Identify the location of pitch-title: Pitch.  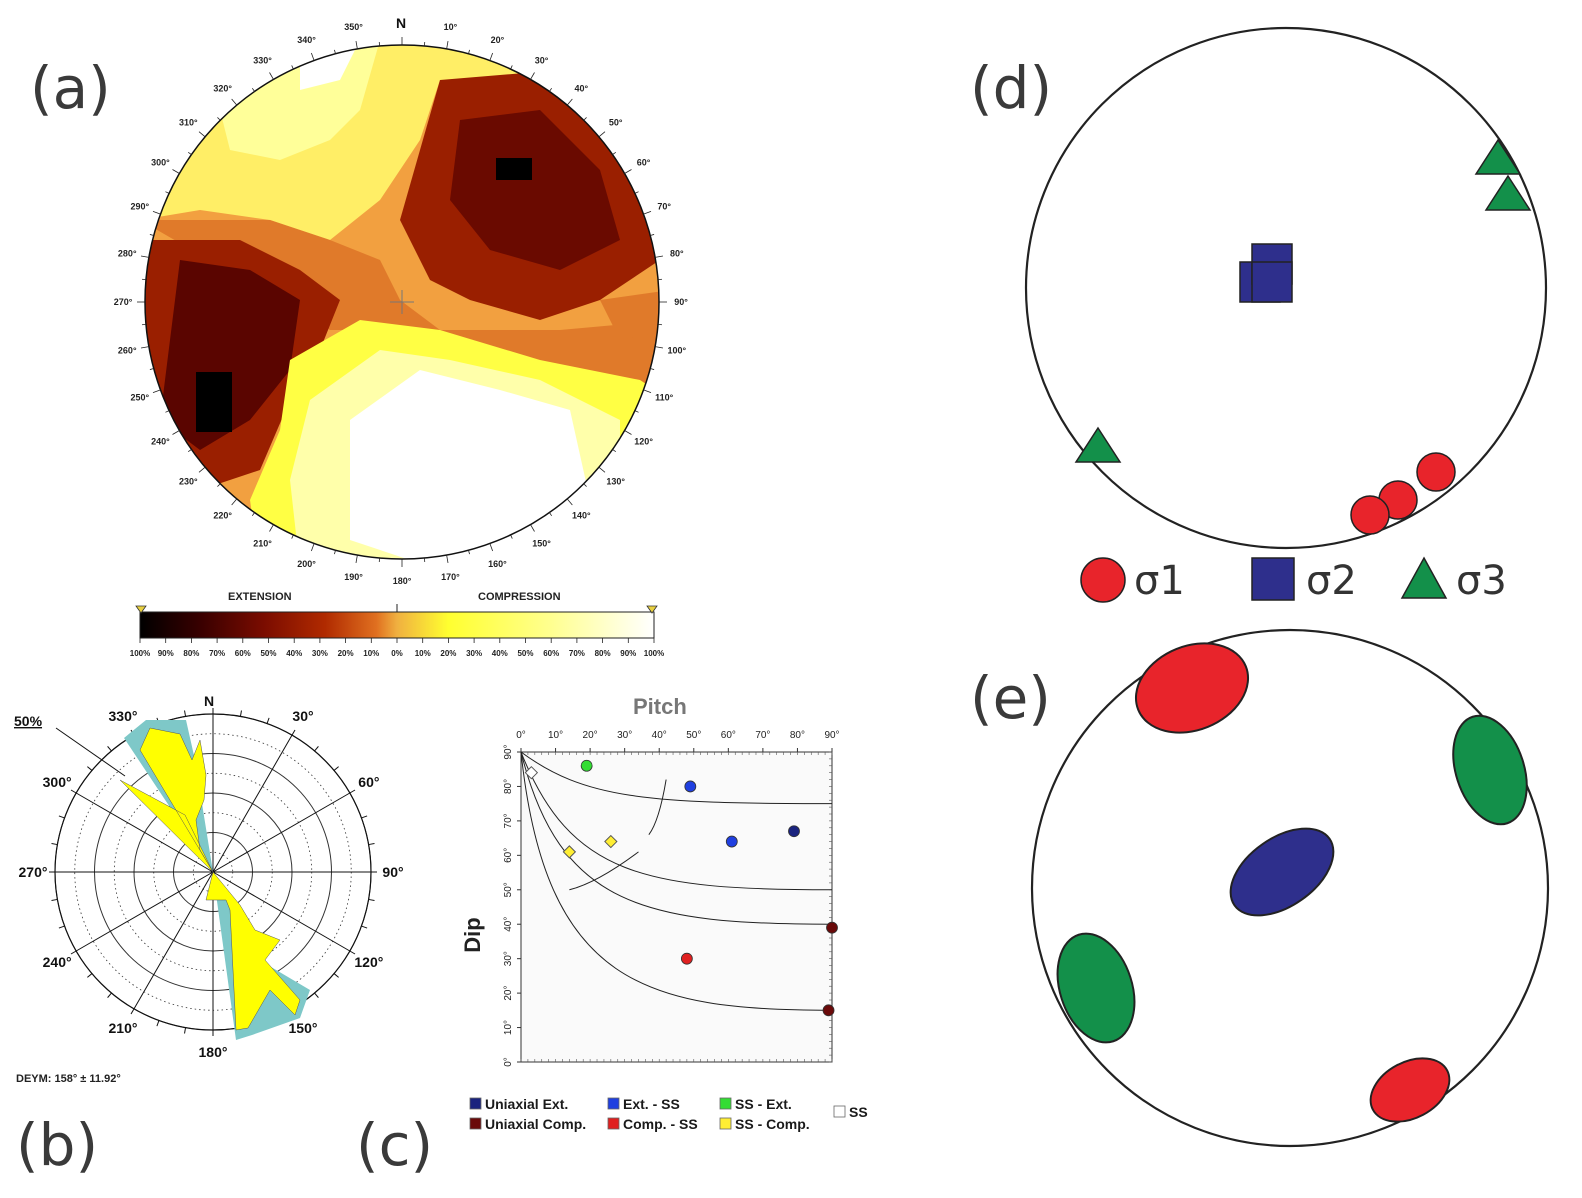
(660, 706).